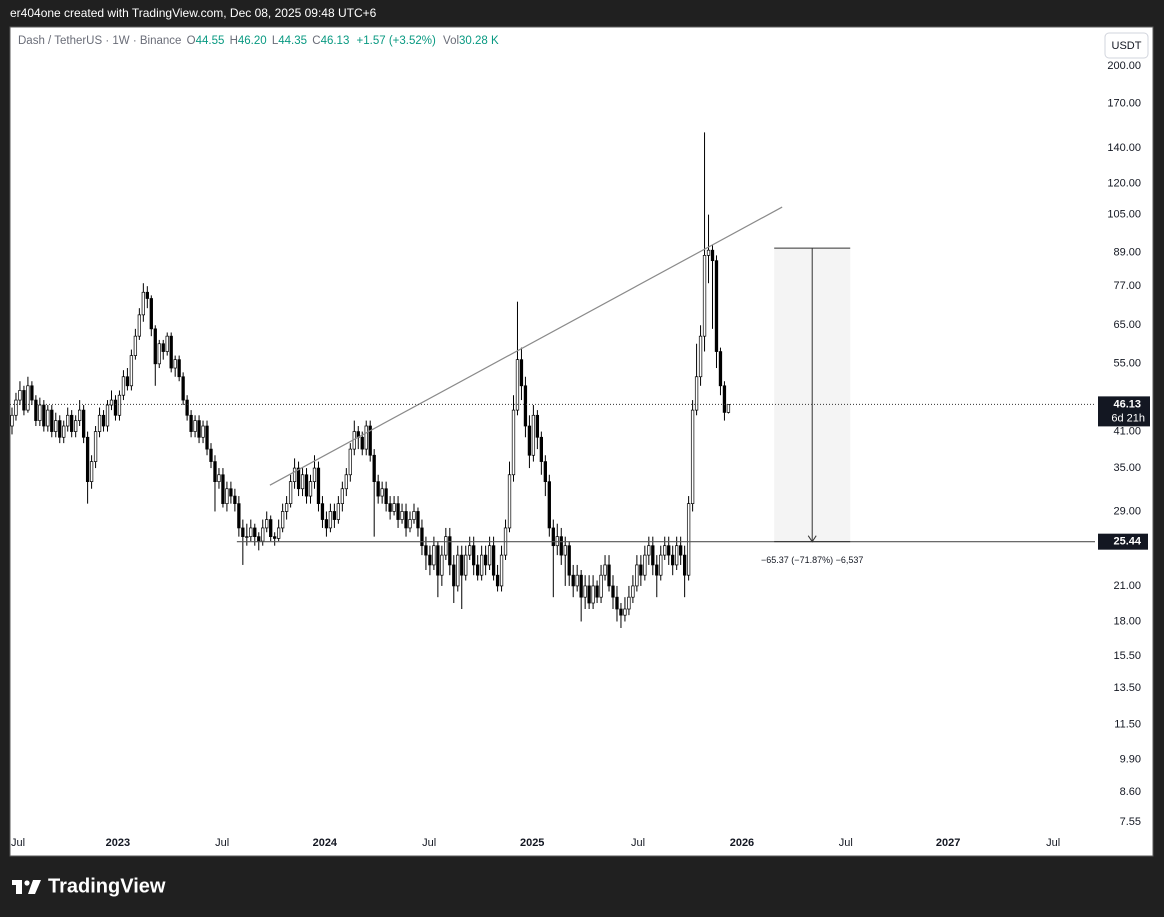 The height and width of the screenshot is (917, 1164). Describe the element at coordinates (1127, 286) in the screenshot. I see `y-tick-label: 77.00` at that location.